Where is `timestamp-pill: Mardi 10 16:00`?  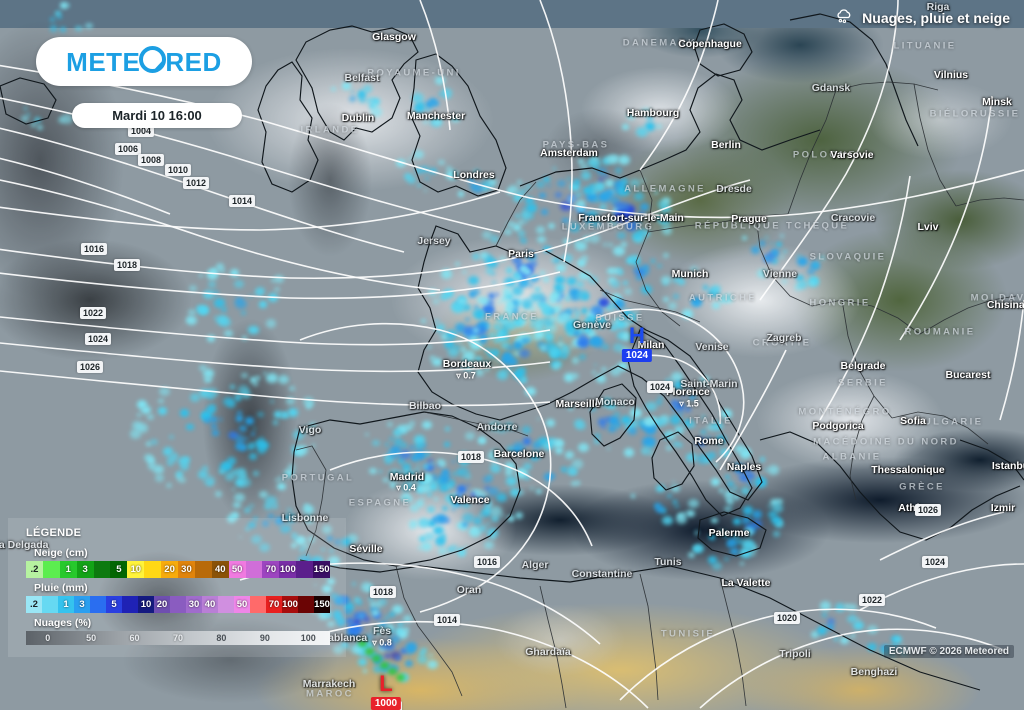
timestamp-pill: Mardi 10 16:00 is located at coordinates (157, 115).